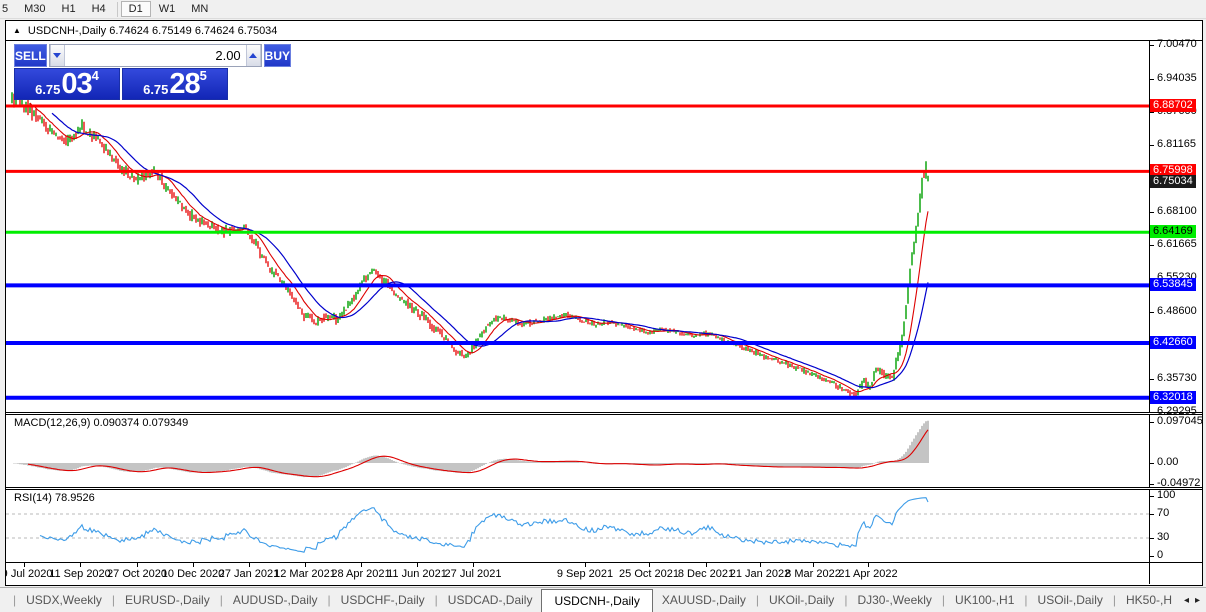  Describe the element at coordinates (985, 600) in the screenshot. I see `tab-uk100-h1: UK100-,H1` at that location.